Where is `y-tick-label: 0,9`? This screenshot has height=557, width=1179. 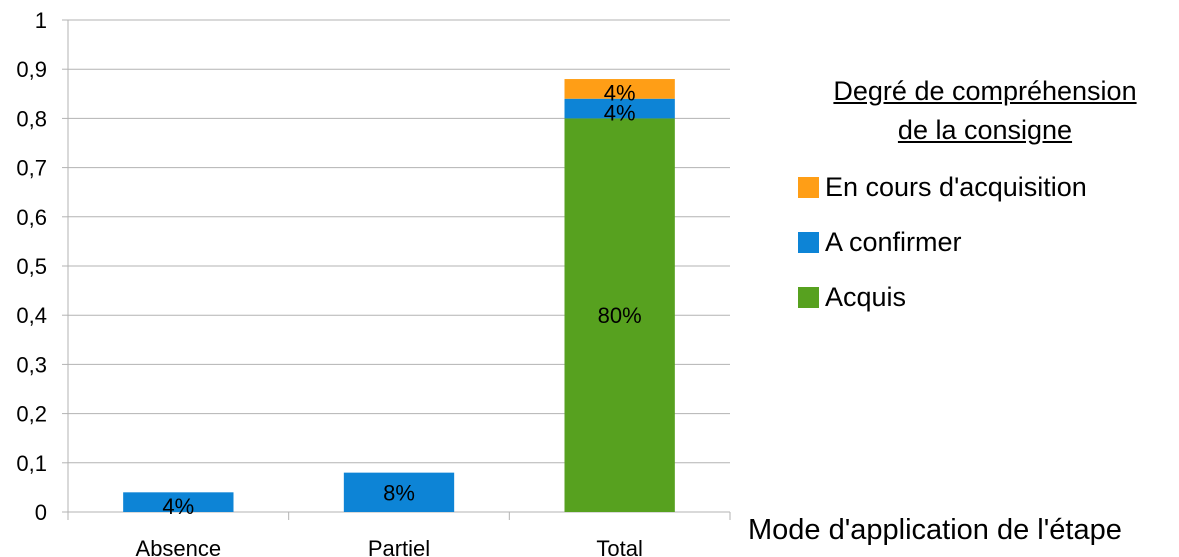
y-tick-label: 0,9 is located at coordinates (31, 69).